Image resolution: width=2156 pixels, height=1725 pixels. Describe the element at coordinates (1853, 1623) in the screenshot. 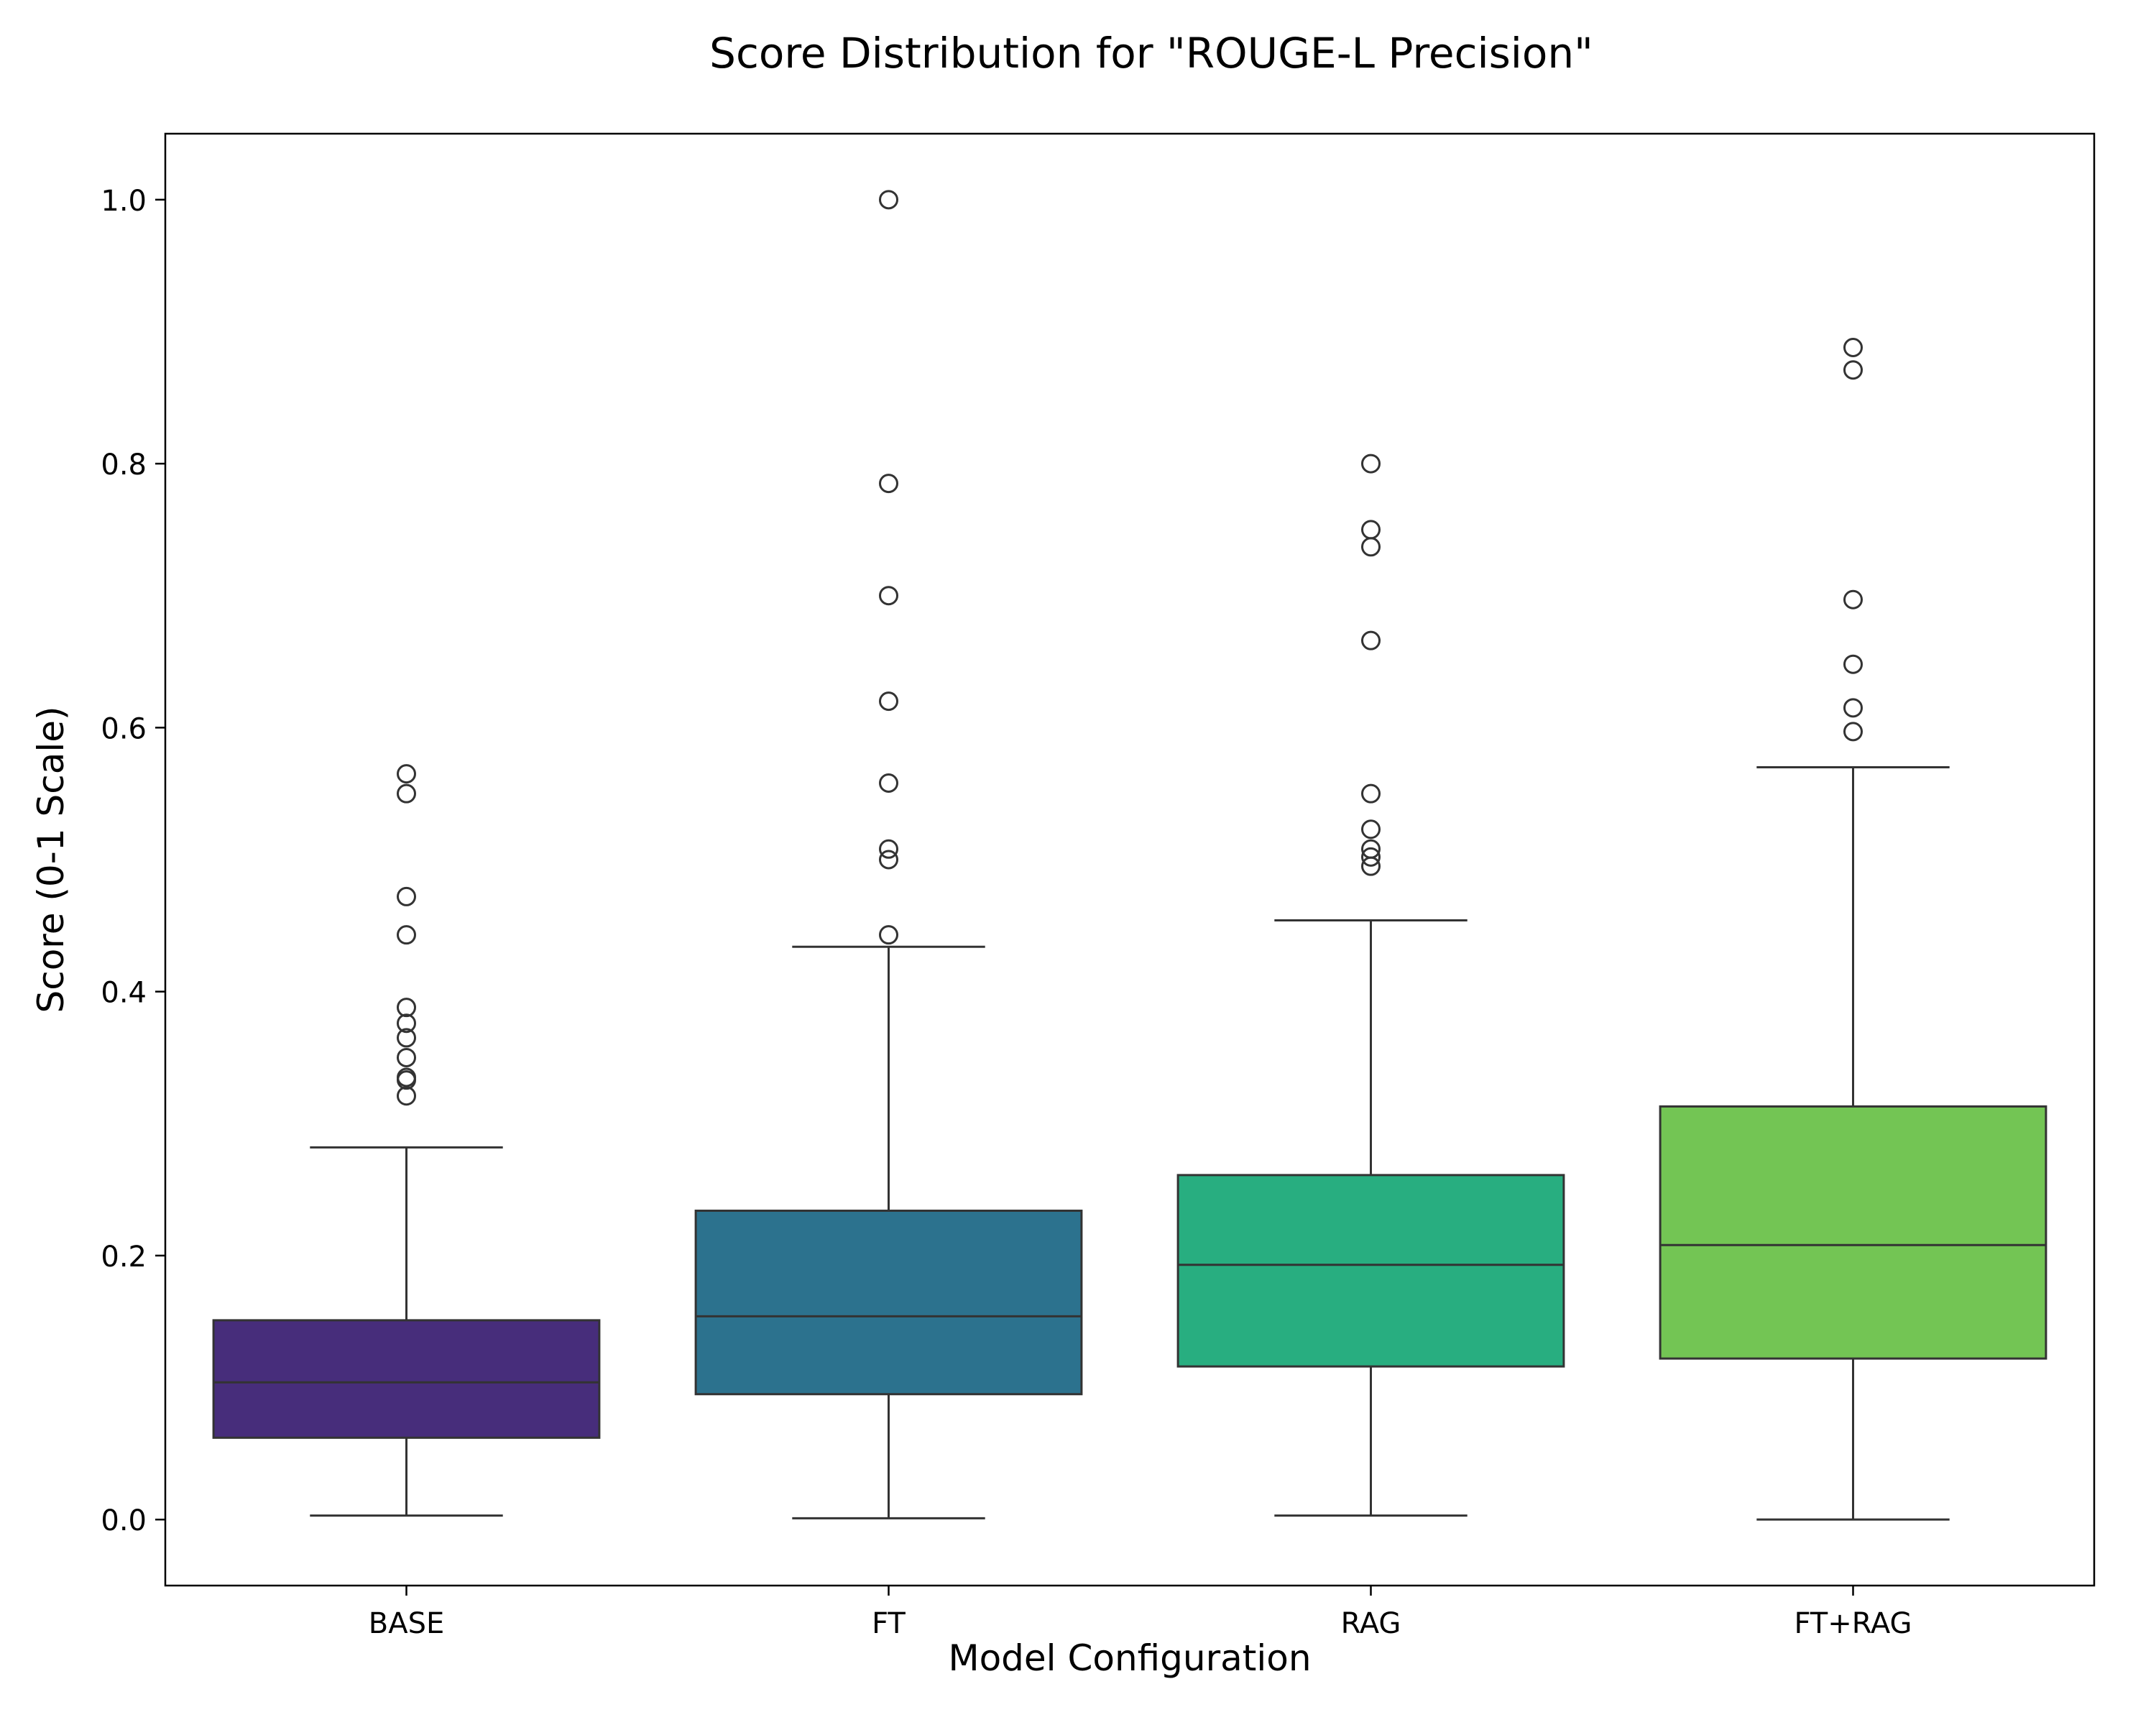

I see `x-tick-label: FT+RAG` at that location.